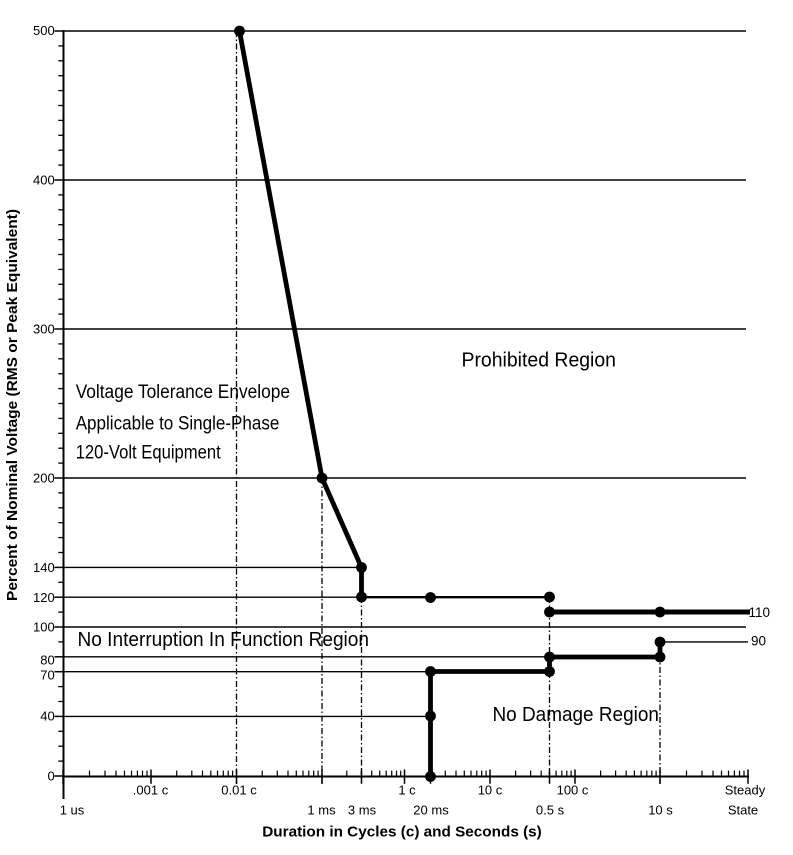 Image resolution: width=793 pixels, height=855 pixels. What do you see at coordinates (224, 640) in the screenshot?
I see `svg-text:No Interruption In Function Re: No Interruption In Function Region` at bounding box center [224, 640].